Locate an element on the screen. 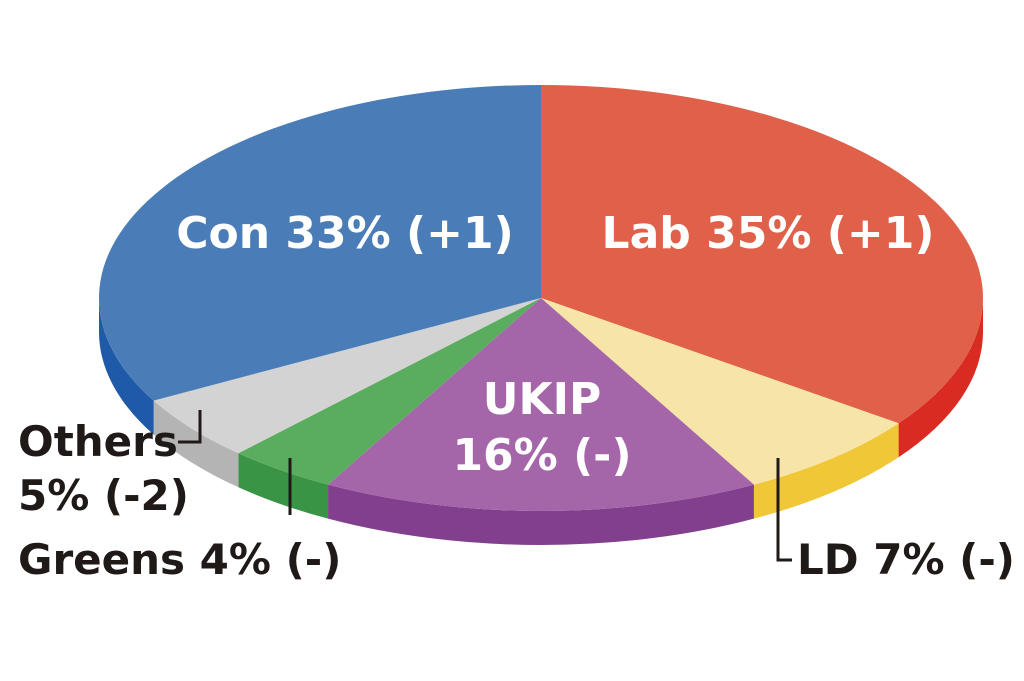  leader-line-others is located at coordinates (190, 427).